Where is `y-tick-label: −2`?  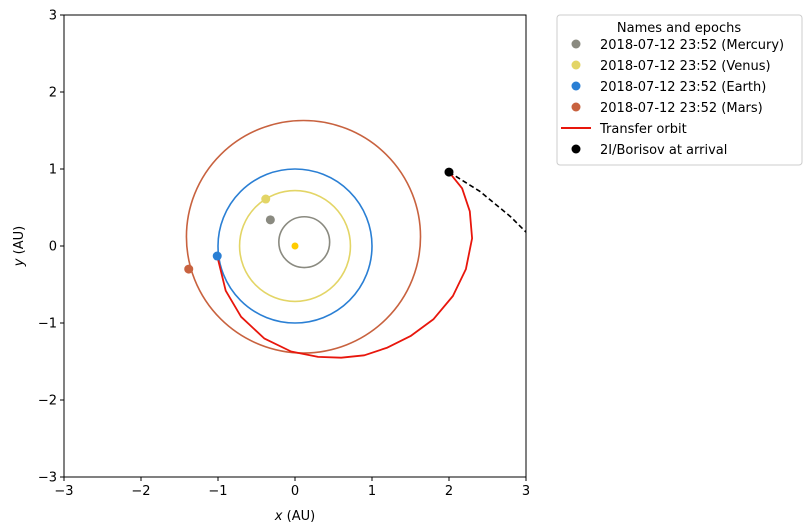
y-tick-label: −2 is located at coordinates (47, 401).